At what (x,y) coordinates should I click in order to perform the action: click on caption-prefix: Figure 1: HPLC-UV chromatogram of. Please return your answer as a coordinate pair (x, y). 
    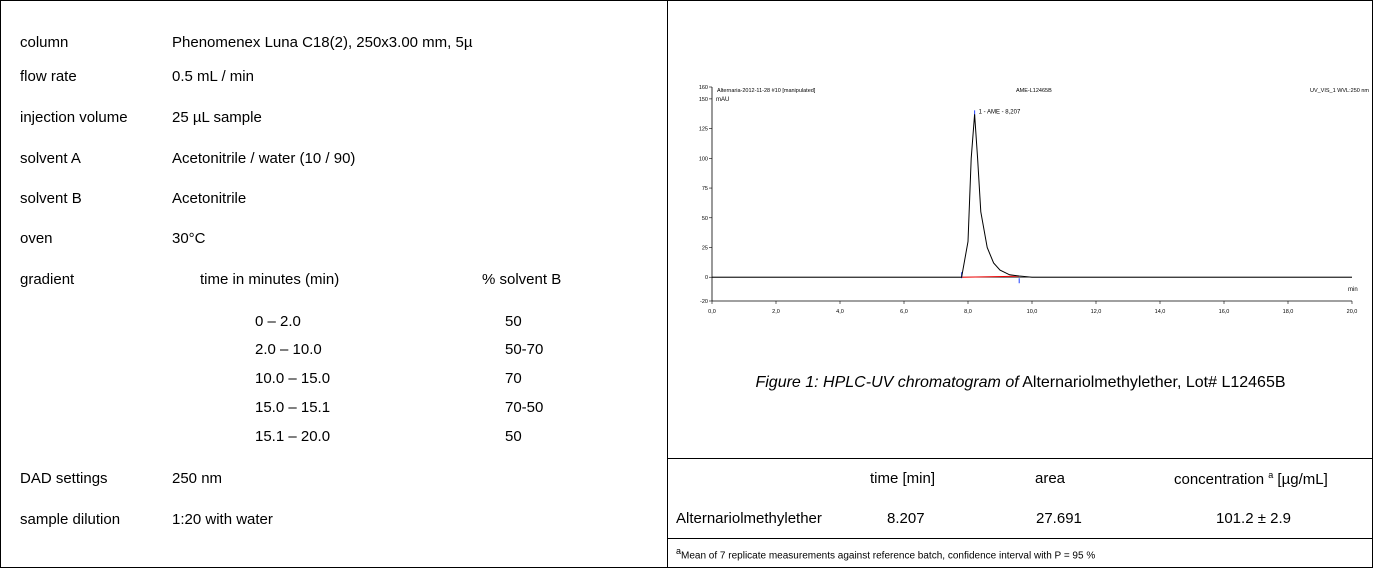
    Looking at the image, I should click on (887, 382).